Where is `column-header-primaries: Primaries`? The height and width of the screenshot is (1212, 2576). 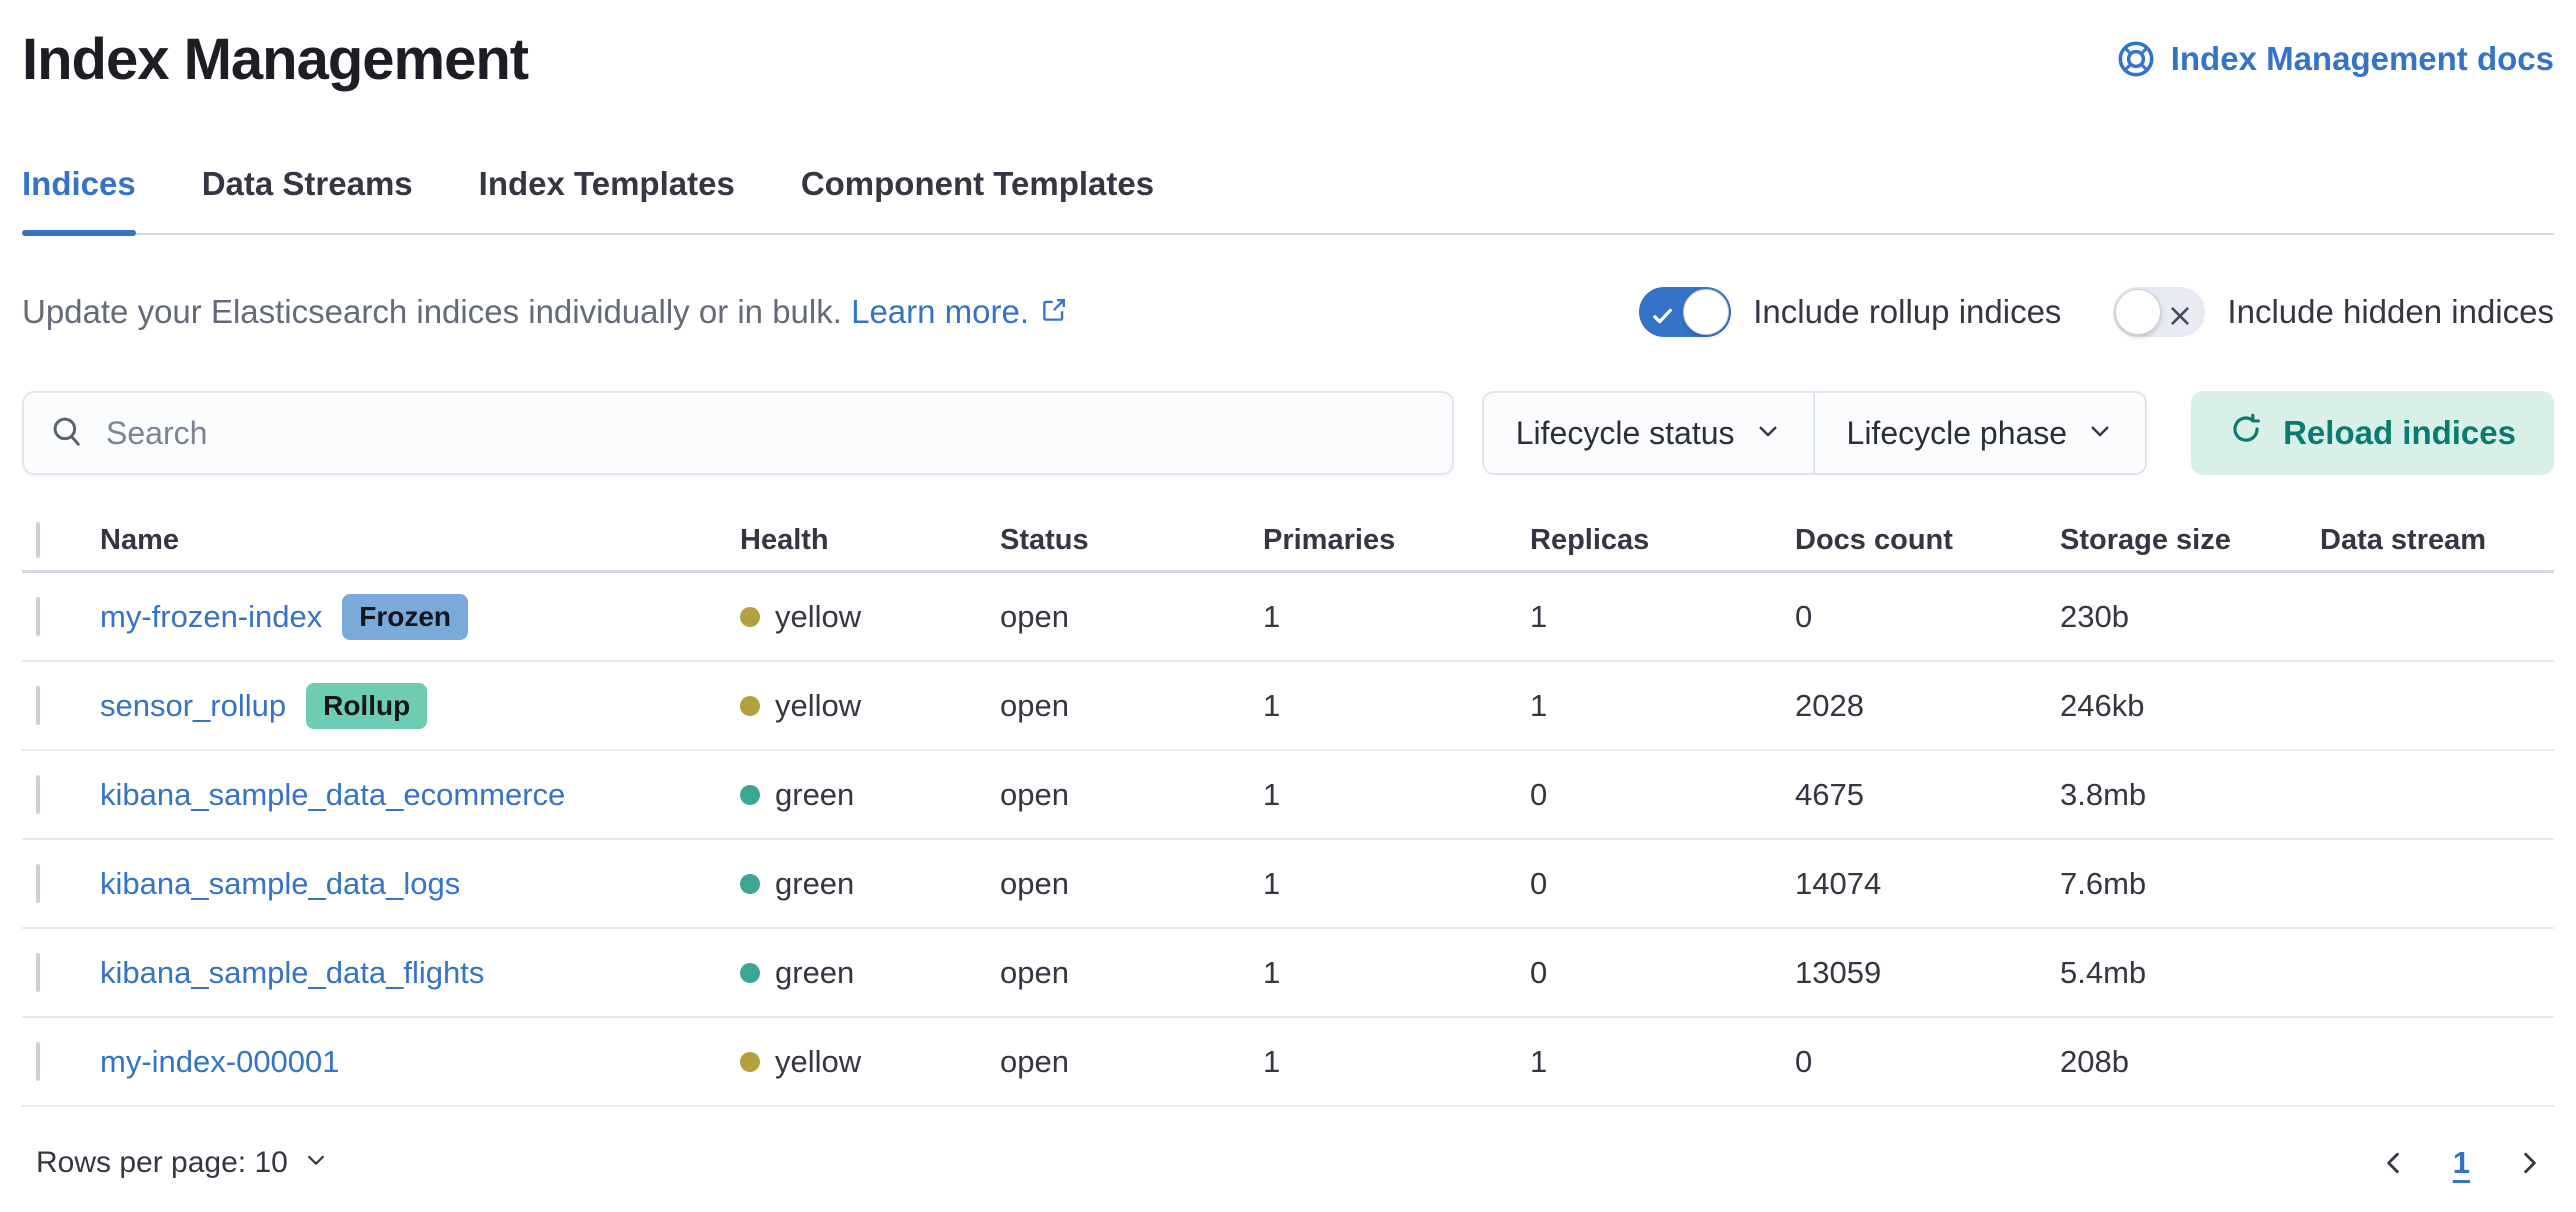
column-header-primaries: Primaries is located at coordinates (1329, 540).